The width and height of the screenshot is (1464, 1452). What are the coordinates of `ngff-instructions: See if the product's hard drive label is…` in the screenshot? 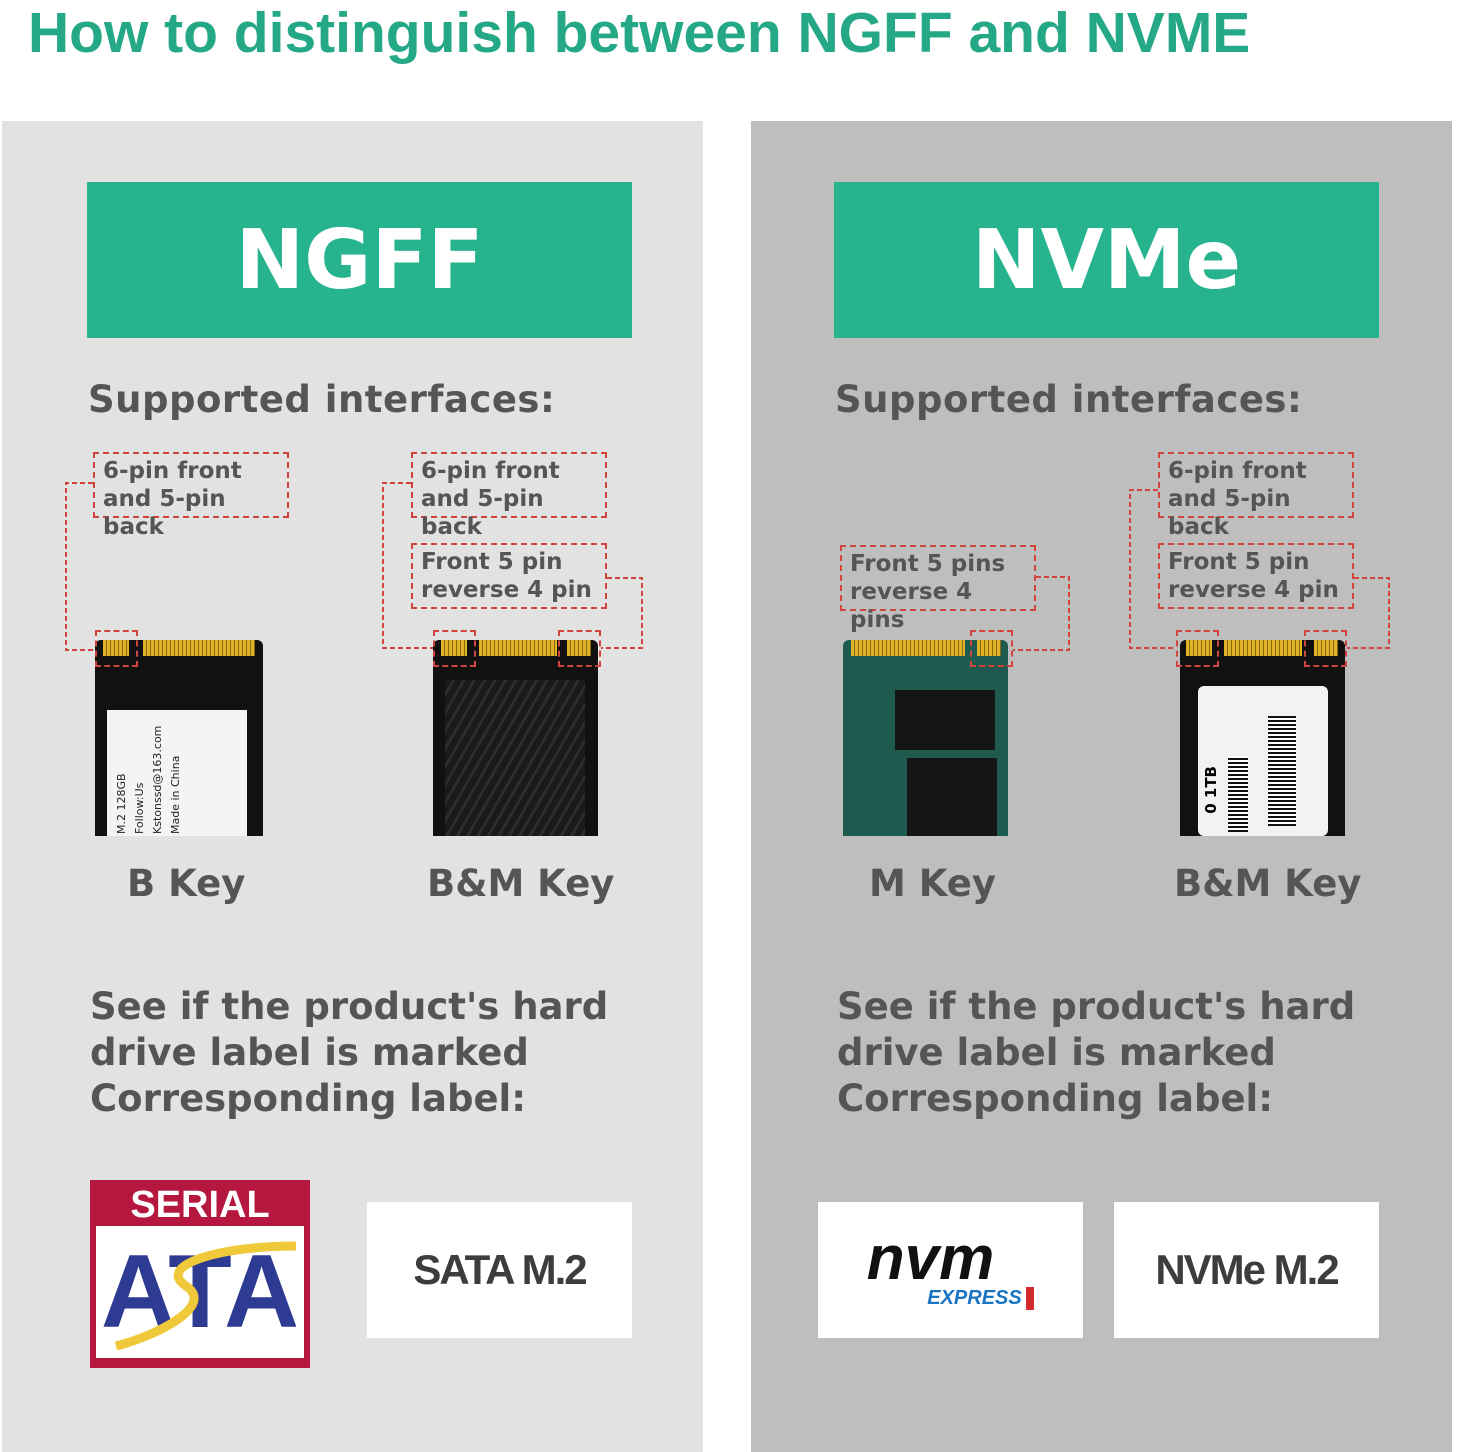 It's located at (370, 1053).